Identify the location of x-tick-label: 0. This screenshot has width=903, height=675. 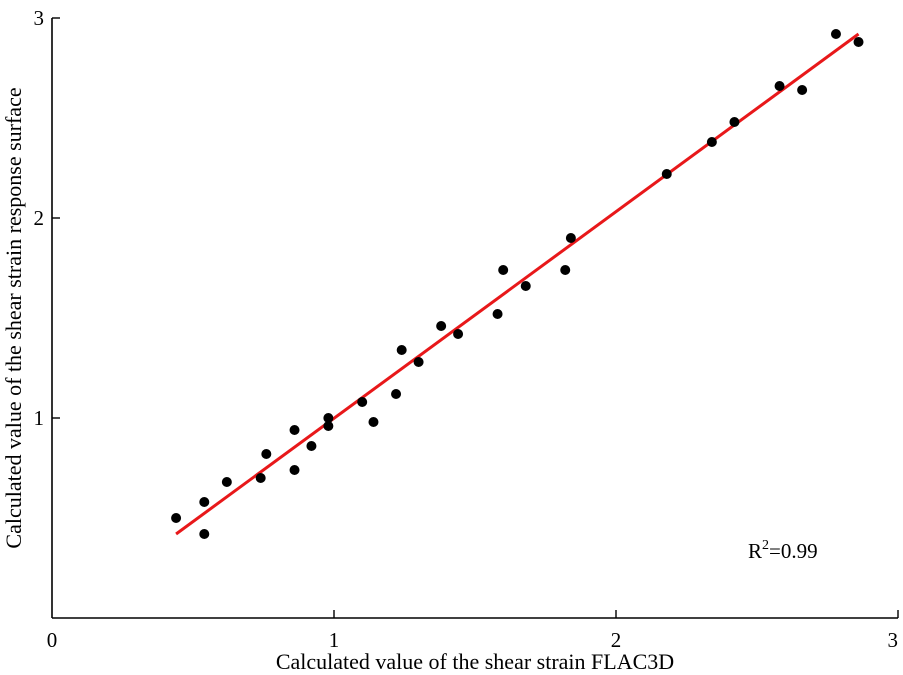
(52, 640).